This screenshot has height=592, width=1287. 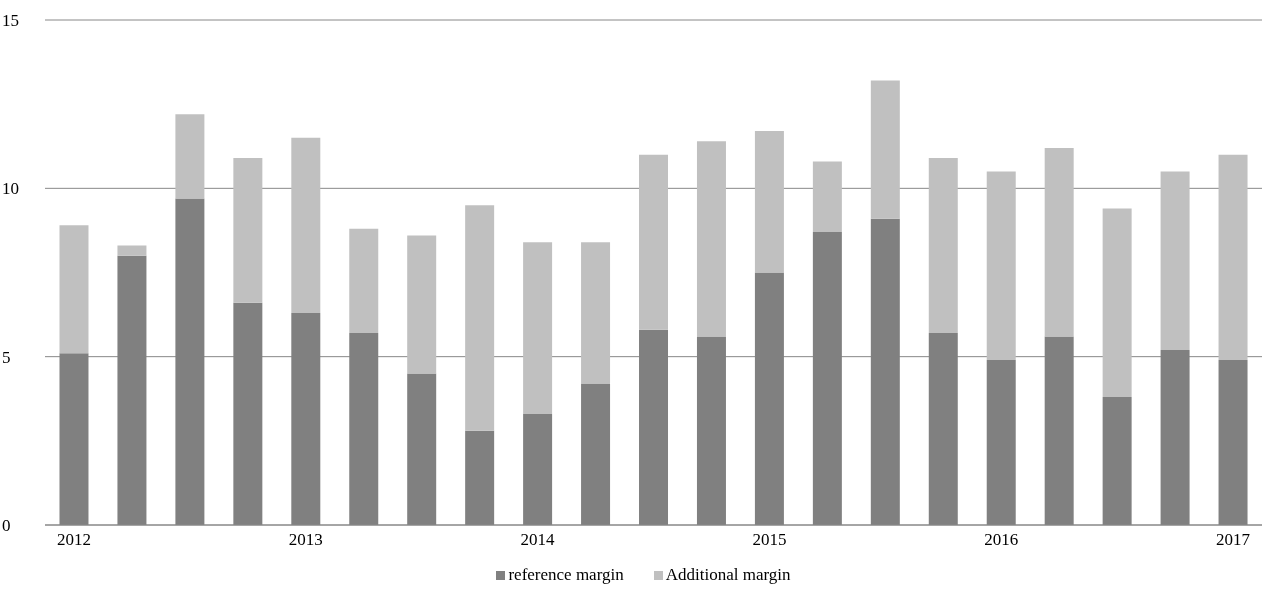 I want to click on y-tick-label: 15, so click(x=10, y=21).